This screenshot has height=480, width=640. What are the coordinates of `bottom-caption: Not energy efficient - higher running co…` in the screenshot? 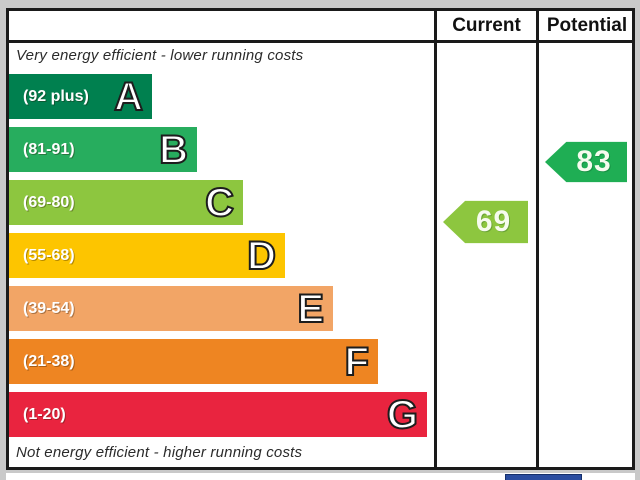 It's located at (159, 452).